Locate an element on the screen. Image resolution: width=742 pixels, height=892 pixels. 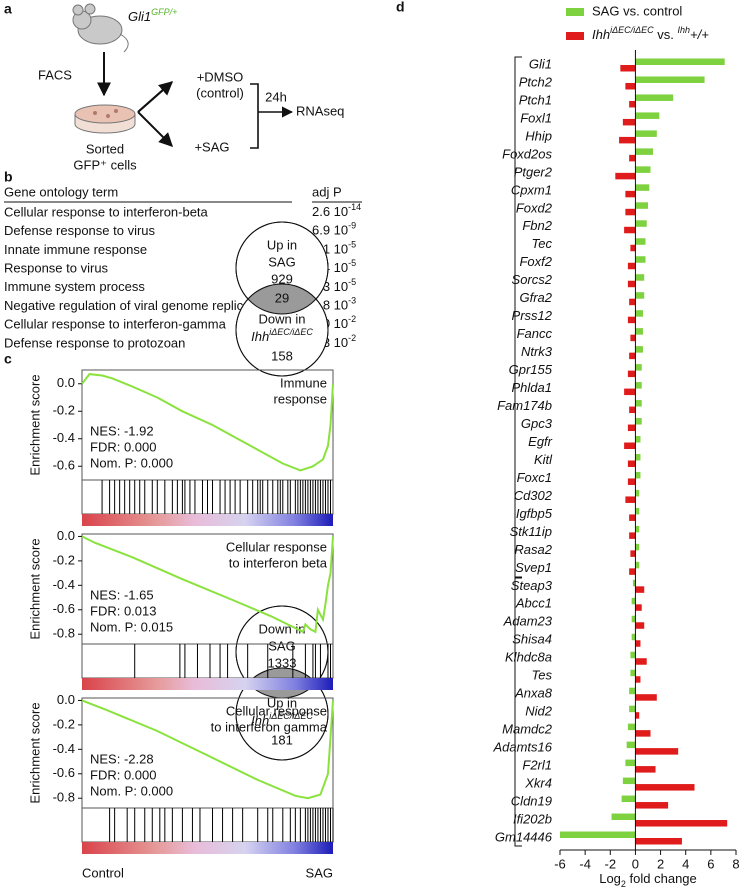
gene-set-name: Immune is located at coordinates (303, 382).